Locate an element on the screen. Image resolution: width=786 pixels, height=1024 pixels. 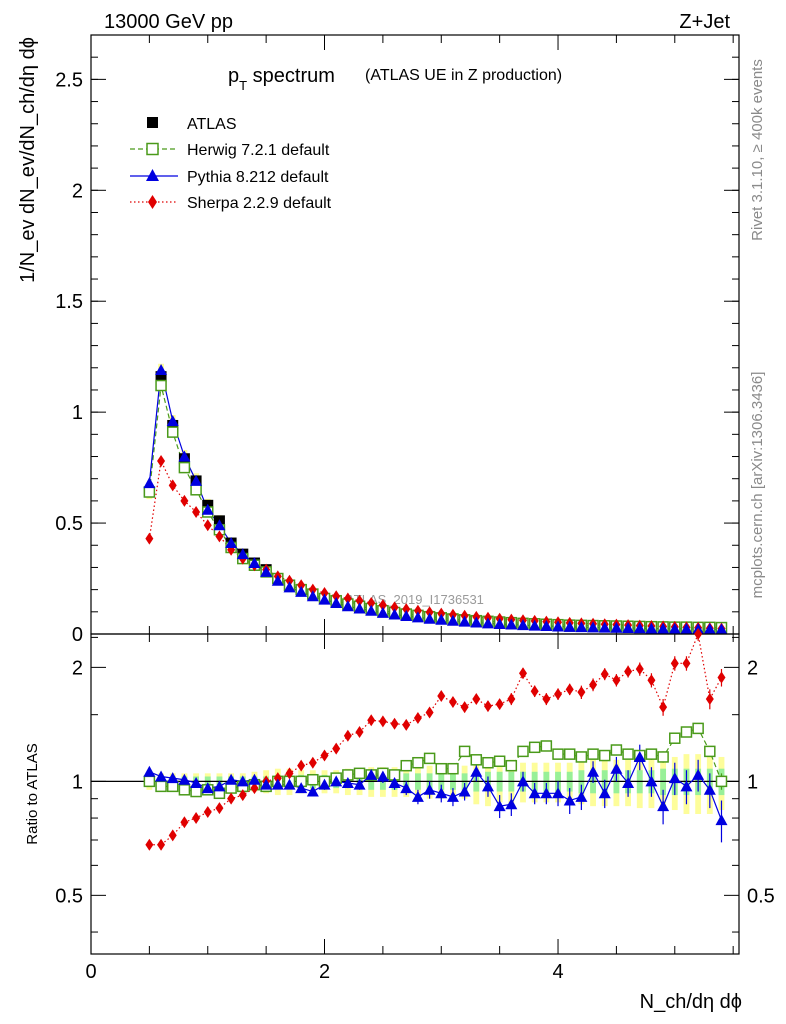
main-ylabel: 1/N_ev dN_ev/dN_ch/dη dϕ is located at coordinates (28, 160).